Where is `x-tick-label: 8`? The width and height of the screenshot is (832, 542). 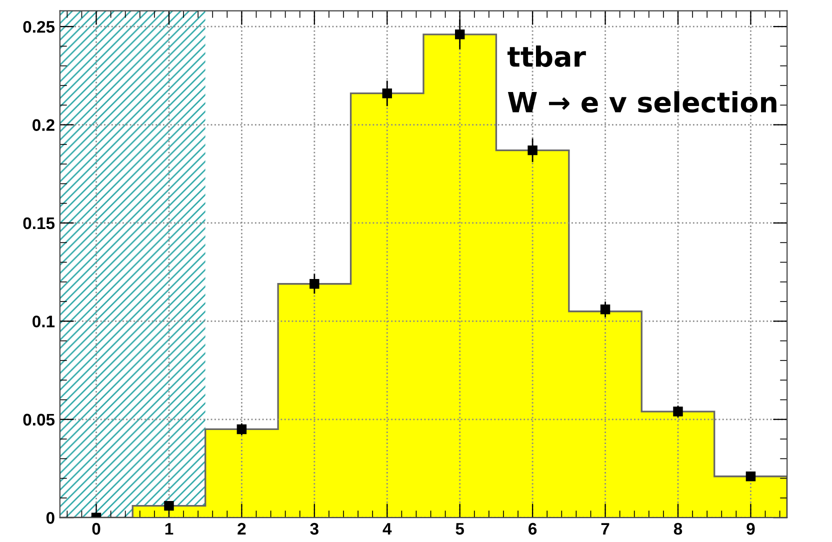
x-tick-label: 8 is located at coordinates (678, 528).